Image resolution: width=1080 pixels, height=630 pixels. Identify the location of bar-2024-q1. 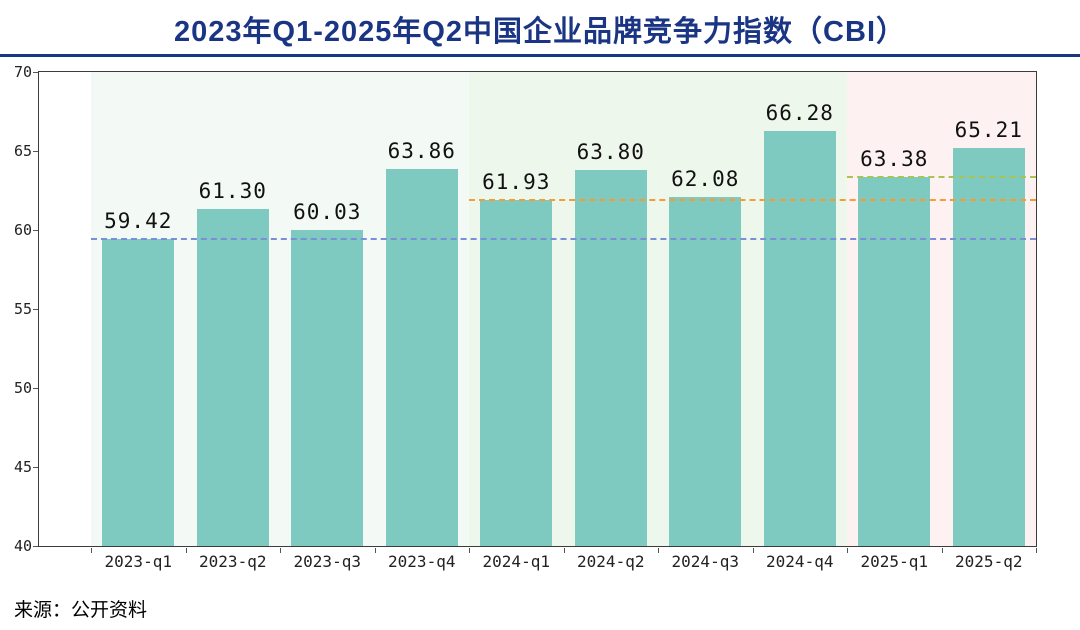
(516, 372).